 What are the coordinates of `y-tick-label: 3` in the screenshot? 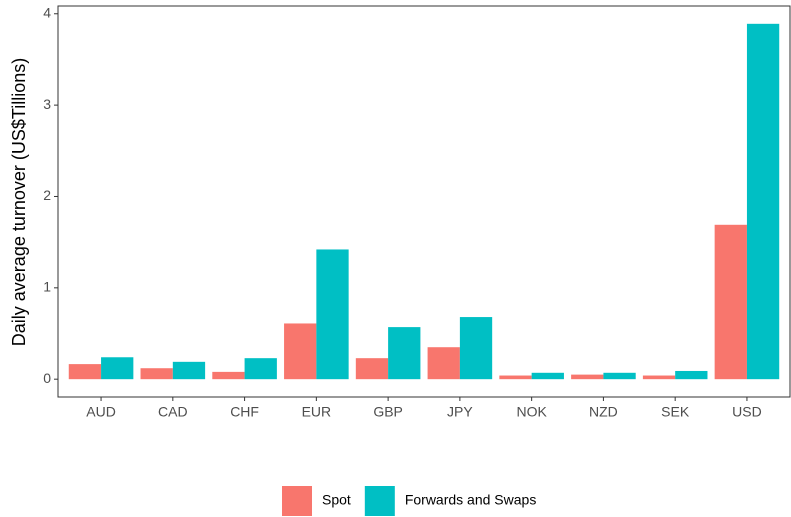 It's located at (47, 104).